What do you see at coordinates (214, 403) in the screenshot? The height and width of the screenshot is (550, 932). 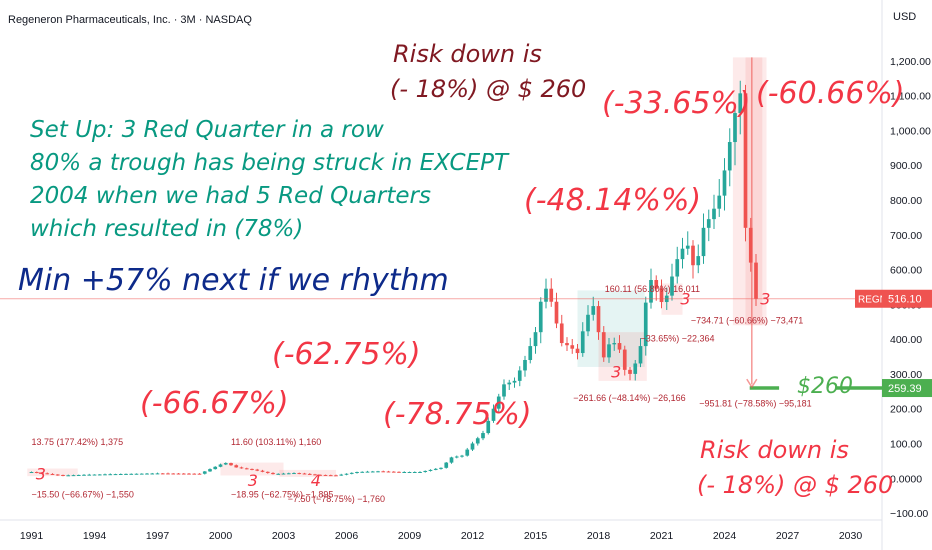 I see `pct-1991: (-66.67%)` at bounding box center [214, 403].